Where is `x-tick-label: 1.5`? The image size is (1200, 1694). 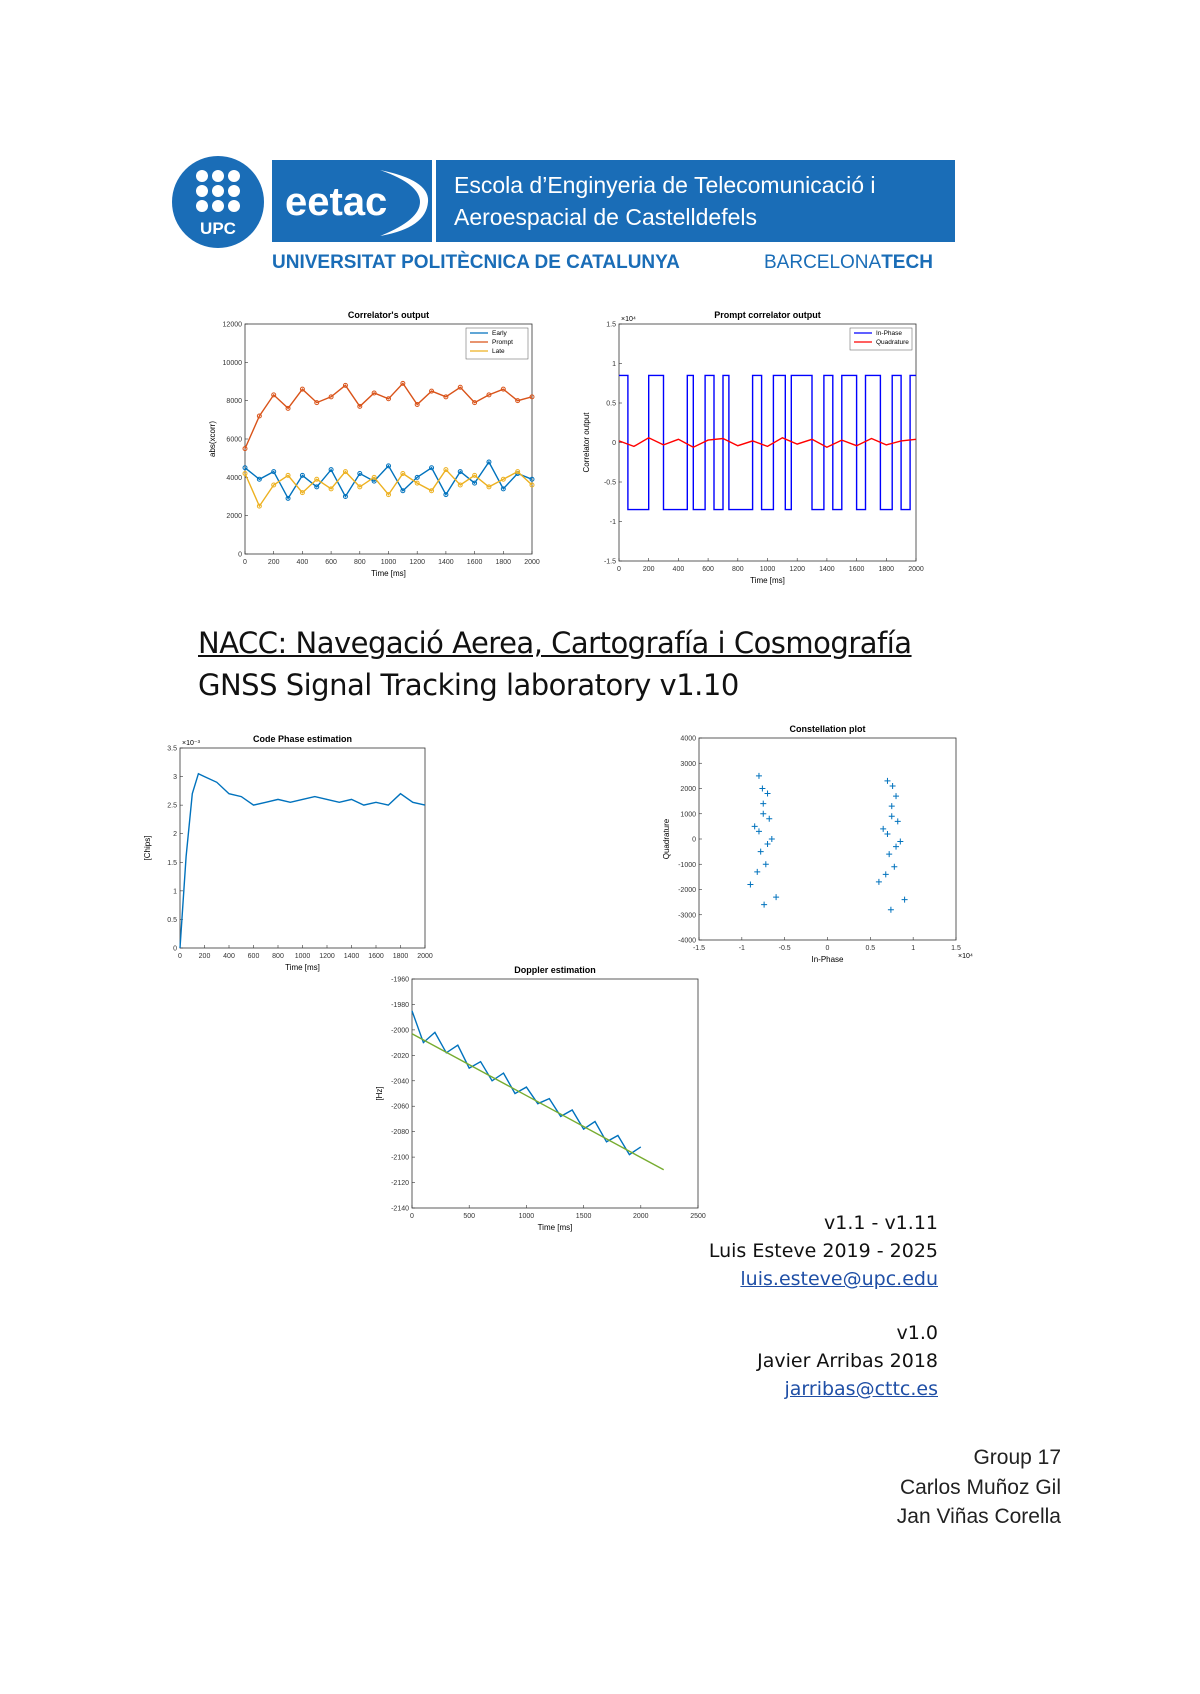 x-tick-label: 1.5 is located at coordinates (956, 948).